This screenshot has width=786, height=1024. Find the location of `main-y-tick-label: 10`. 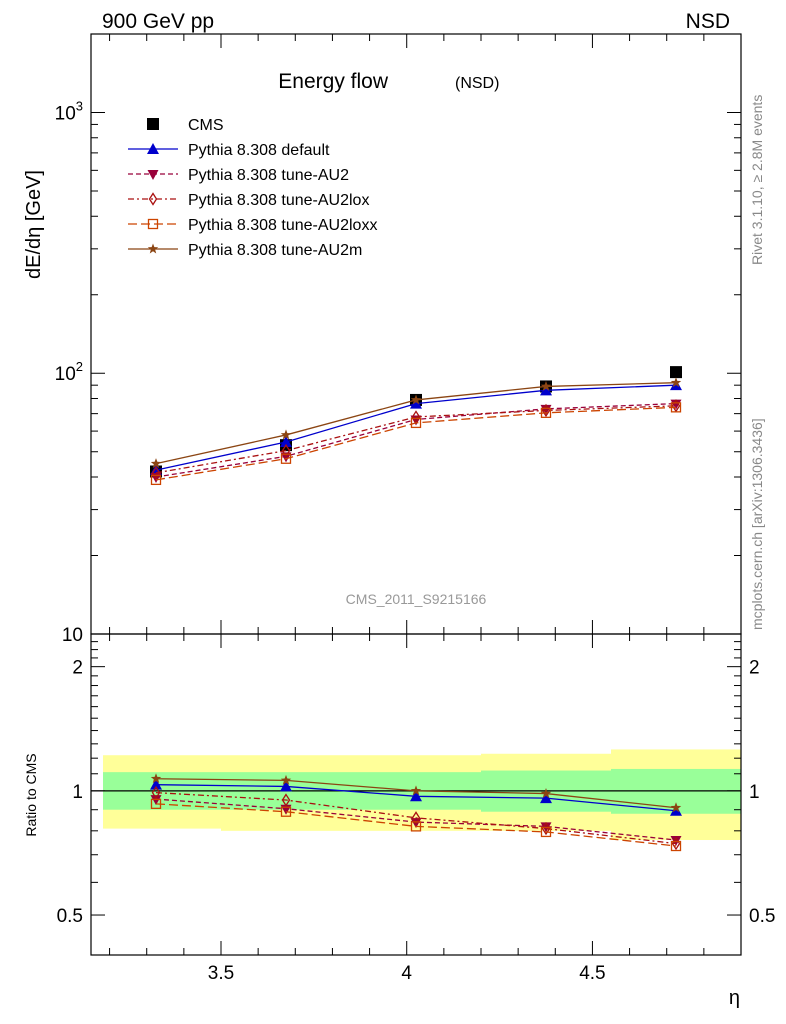

main-y-tick-label: 10 is located at coordinates (72, 635).